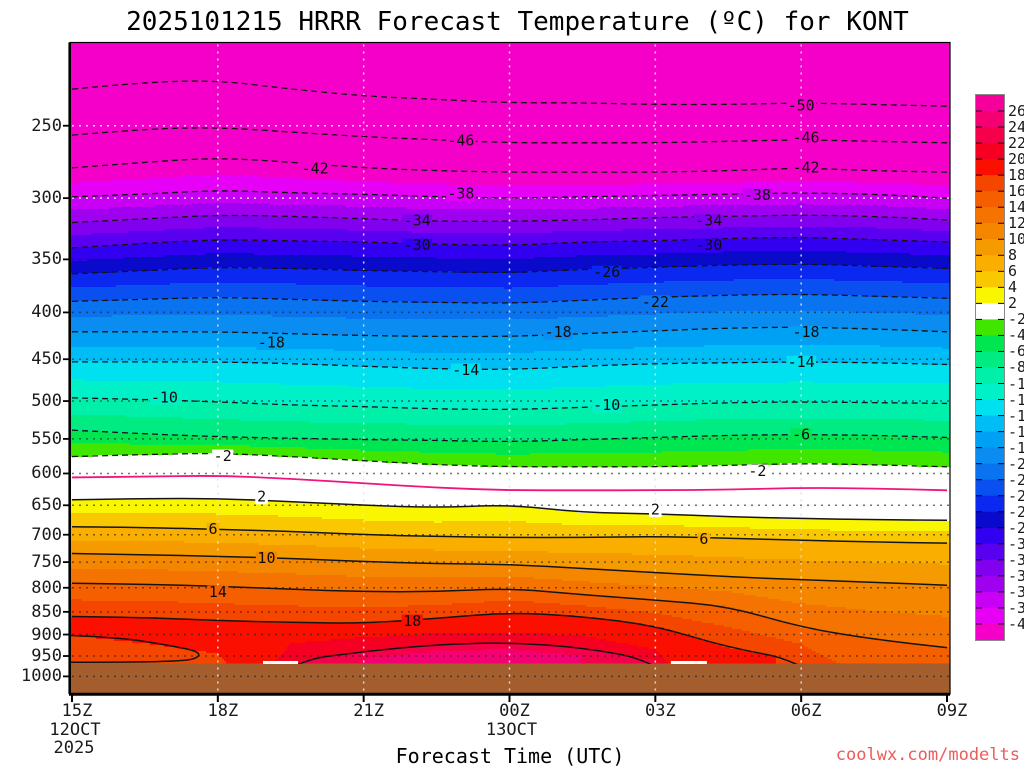 The width and height of the screenshot is (1024, 768). What do you see at coordinates (1016, 175) in the screenshot?
I see `colorbar-tick-label: 18` at bounding box center [1016, 175].